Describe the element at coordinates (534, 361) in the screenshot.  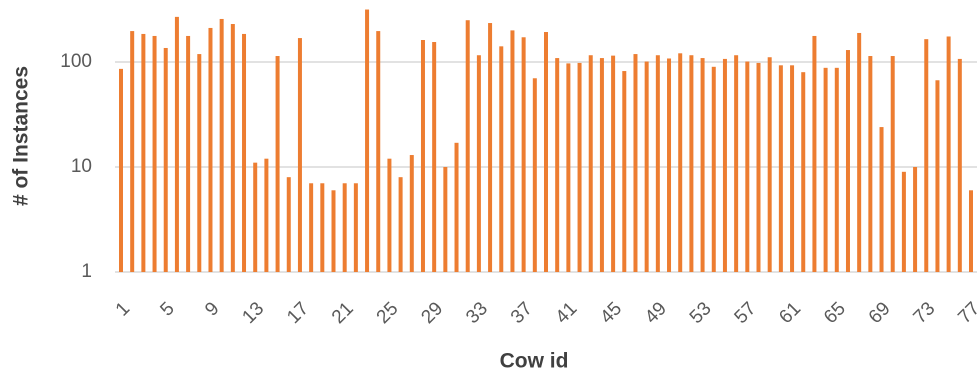
I see `x-axis-title: Cow id` at that location.